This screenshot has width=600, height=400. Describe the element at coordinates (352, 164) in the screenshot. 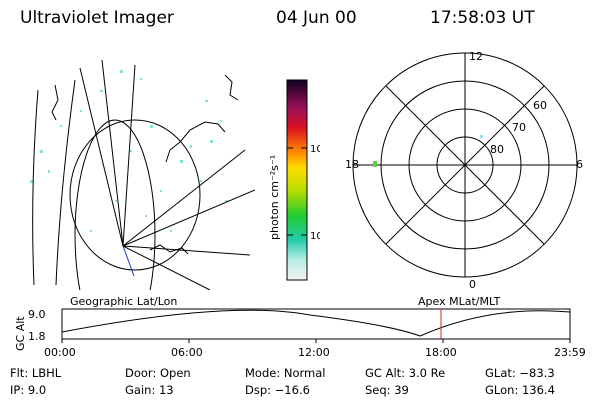

I see `mlt-label-18: 18` at that location.